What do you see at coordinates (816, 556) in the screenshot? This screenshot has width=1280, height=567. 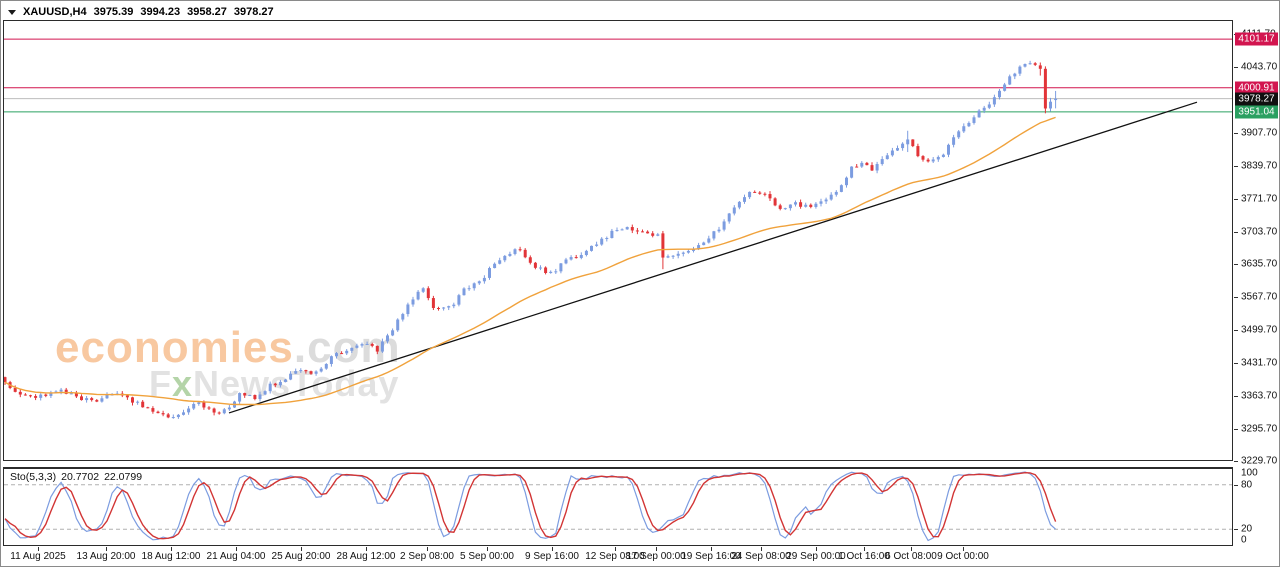 I see `time-tick-label: 29 Sep 00:00` at bounding box center [816, 556].